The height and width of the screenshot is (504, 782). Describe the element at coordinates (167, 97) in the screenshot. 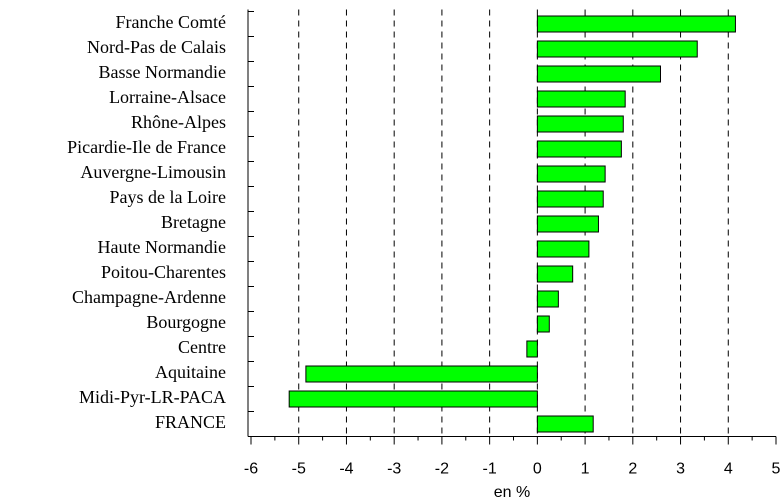

I see `y-tick-label: Lorraine-Alsace` at that location.